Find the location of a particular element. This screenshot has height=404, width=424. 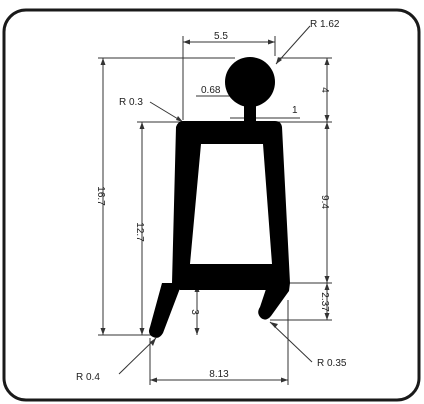

label-lower-right-height: 2.37 is located at coordinates (324, 302).